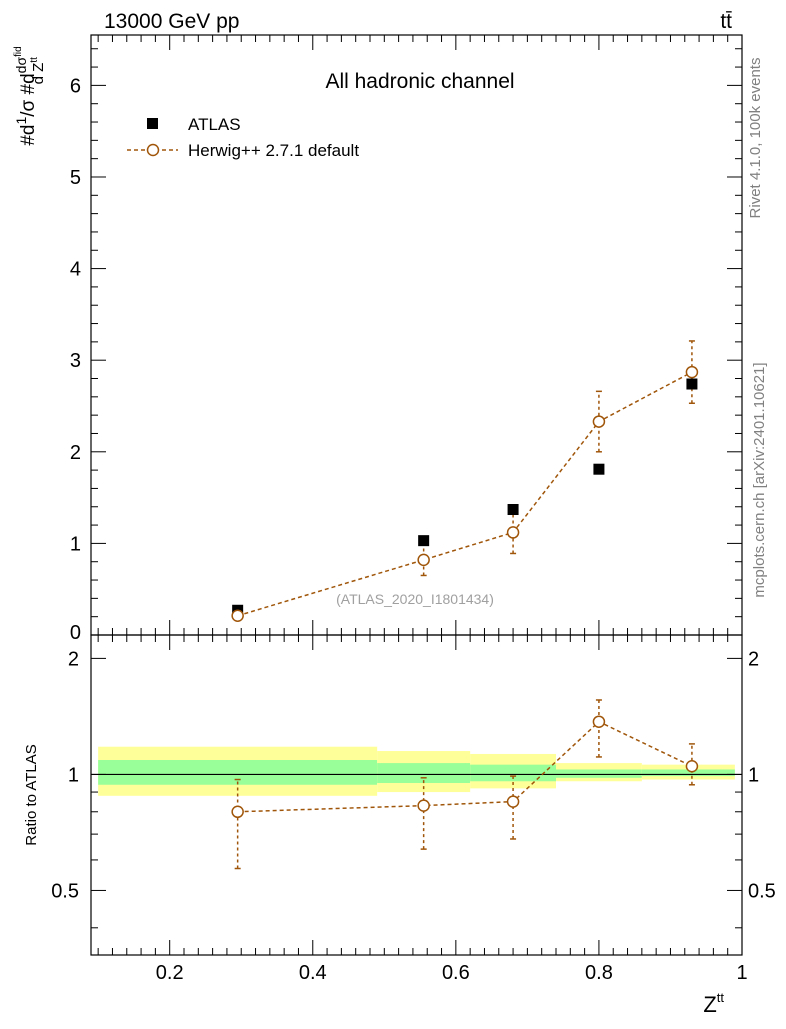  What do you see at coordinates (170, 973) in the screenshot?
I see `x-tick-label: 0.2` at bounding box center [170, 973].